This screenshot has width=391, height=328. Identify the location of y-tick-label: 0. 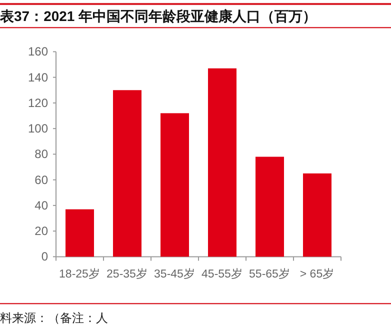
(44, 257).